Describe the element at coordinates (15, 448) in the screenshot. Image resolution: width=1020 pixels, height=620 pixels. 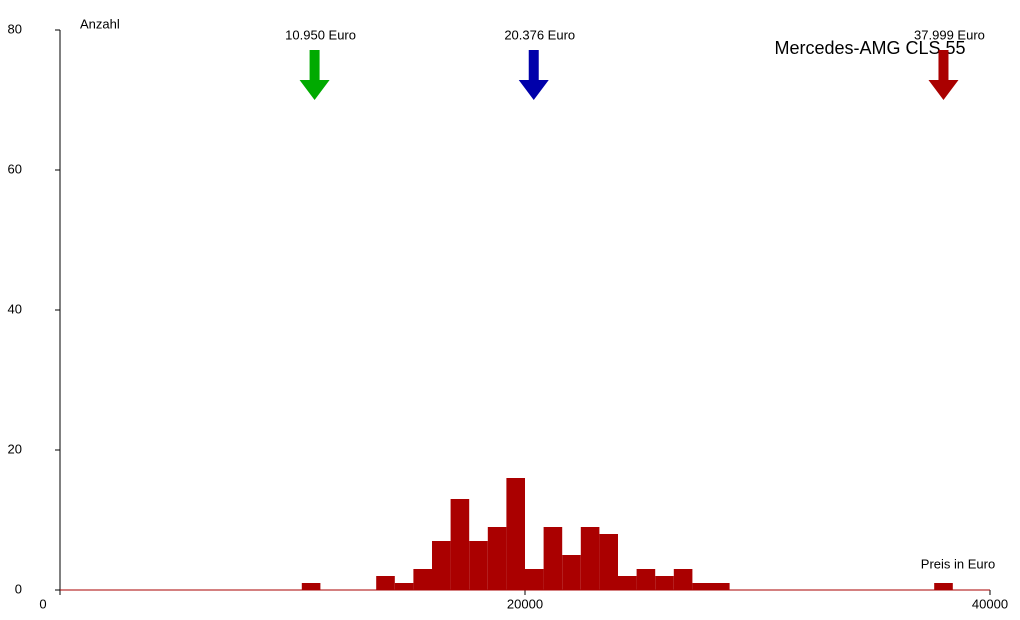
I see `y-tick-label: 20` at that location.